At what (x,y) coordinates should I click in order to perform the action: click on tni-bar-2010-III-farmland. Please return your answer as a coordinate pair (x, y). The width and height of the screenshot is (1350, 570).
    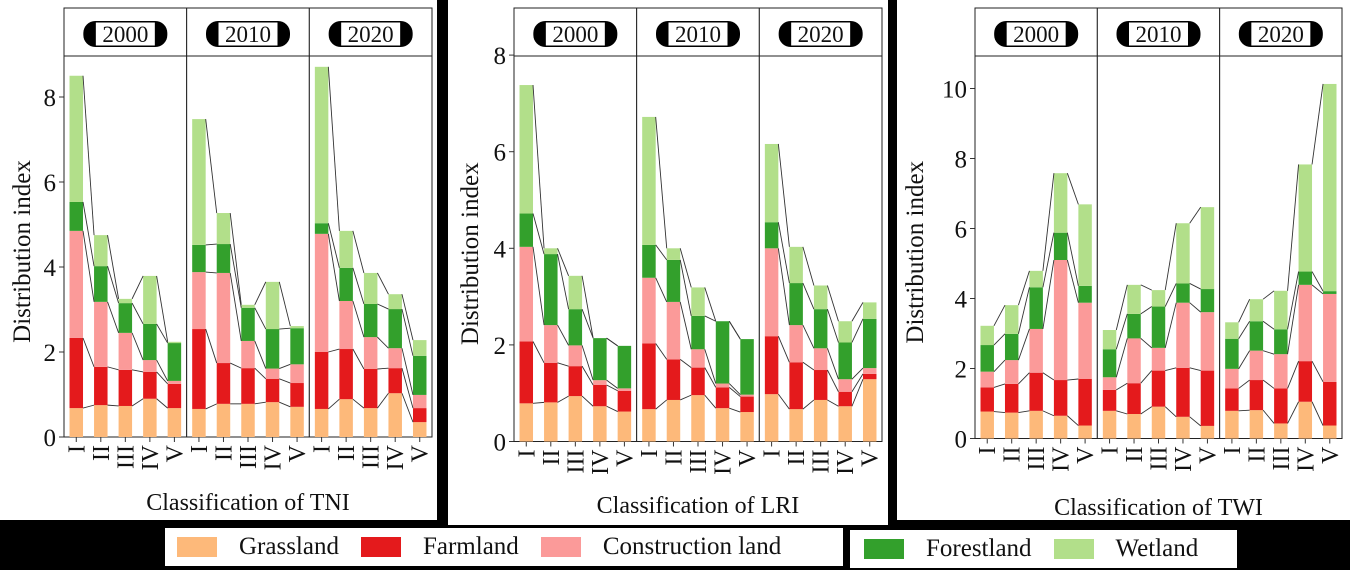
    Looking at the image, I should click on (248, 386).